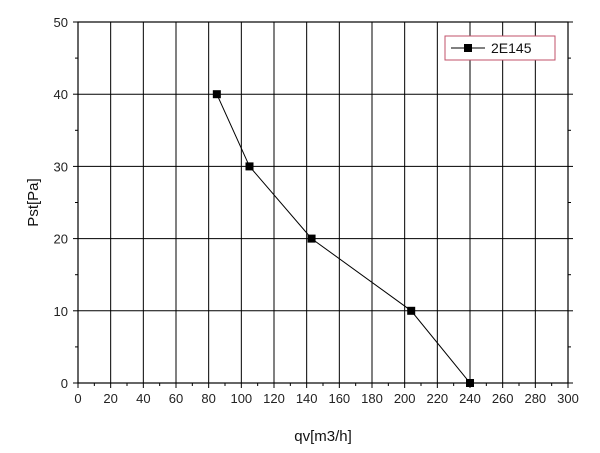  I want to click on y-tick-label: 30, so click(61, 166).